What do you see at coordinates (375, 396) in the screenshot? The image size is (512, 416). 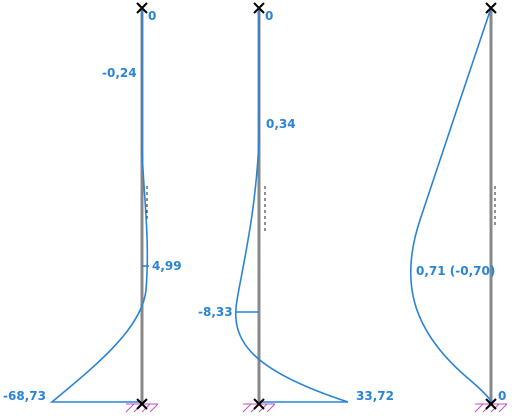 I see `label-bottom: 33,72` at bounding box center [375, 396].